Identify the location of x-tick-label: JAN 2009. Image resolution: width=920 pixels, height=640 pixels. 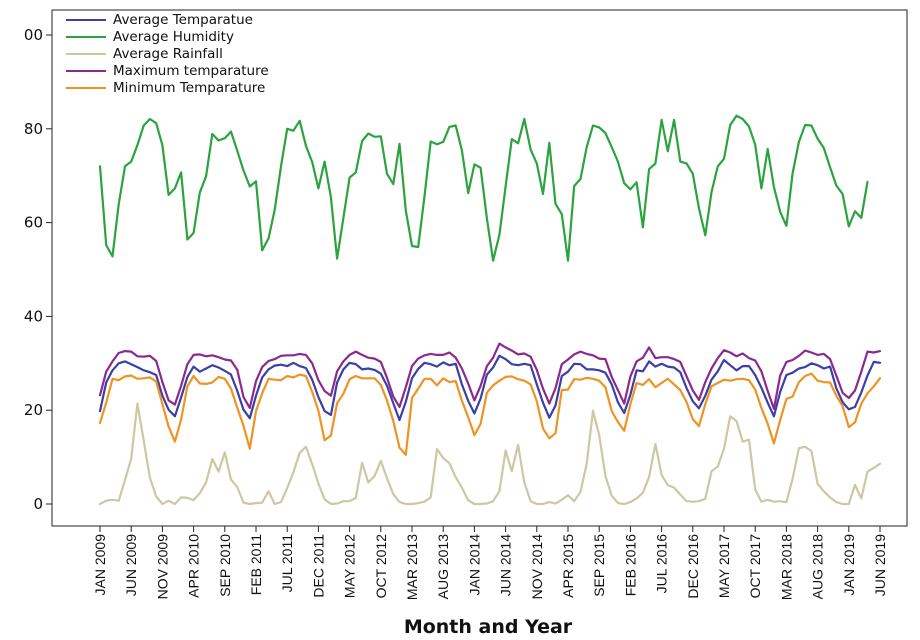
(100, 565).